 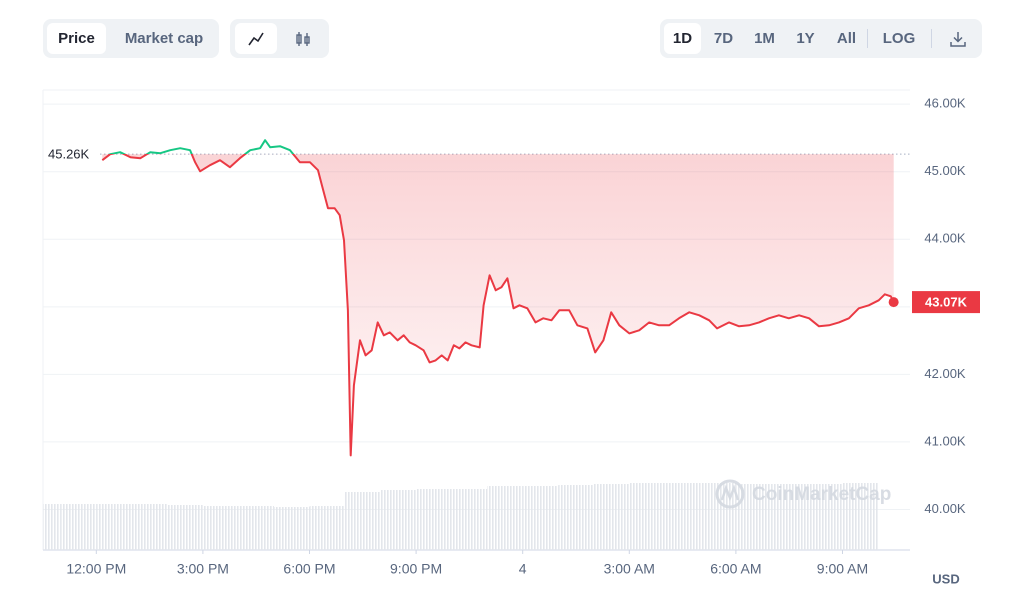 I want to click on x-tick-label: 6:00 AM, so click(x=735, y=569).